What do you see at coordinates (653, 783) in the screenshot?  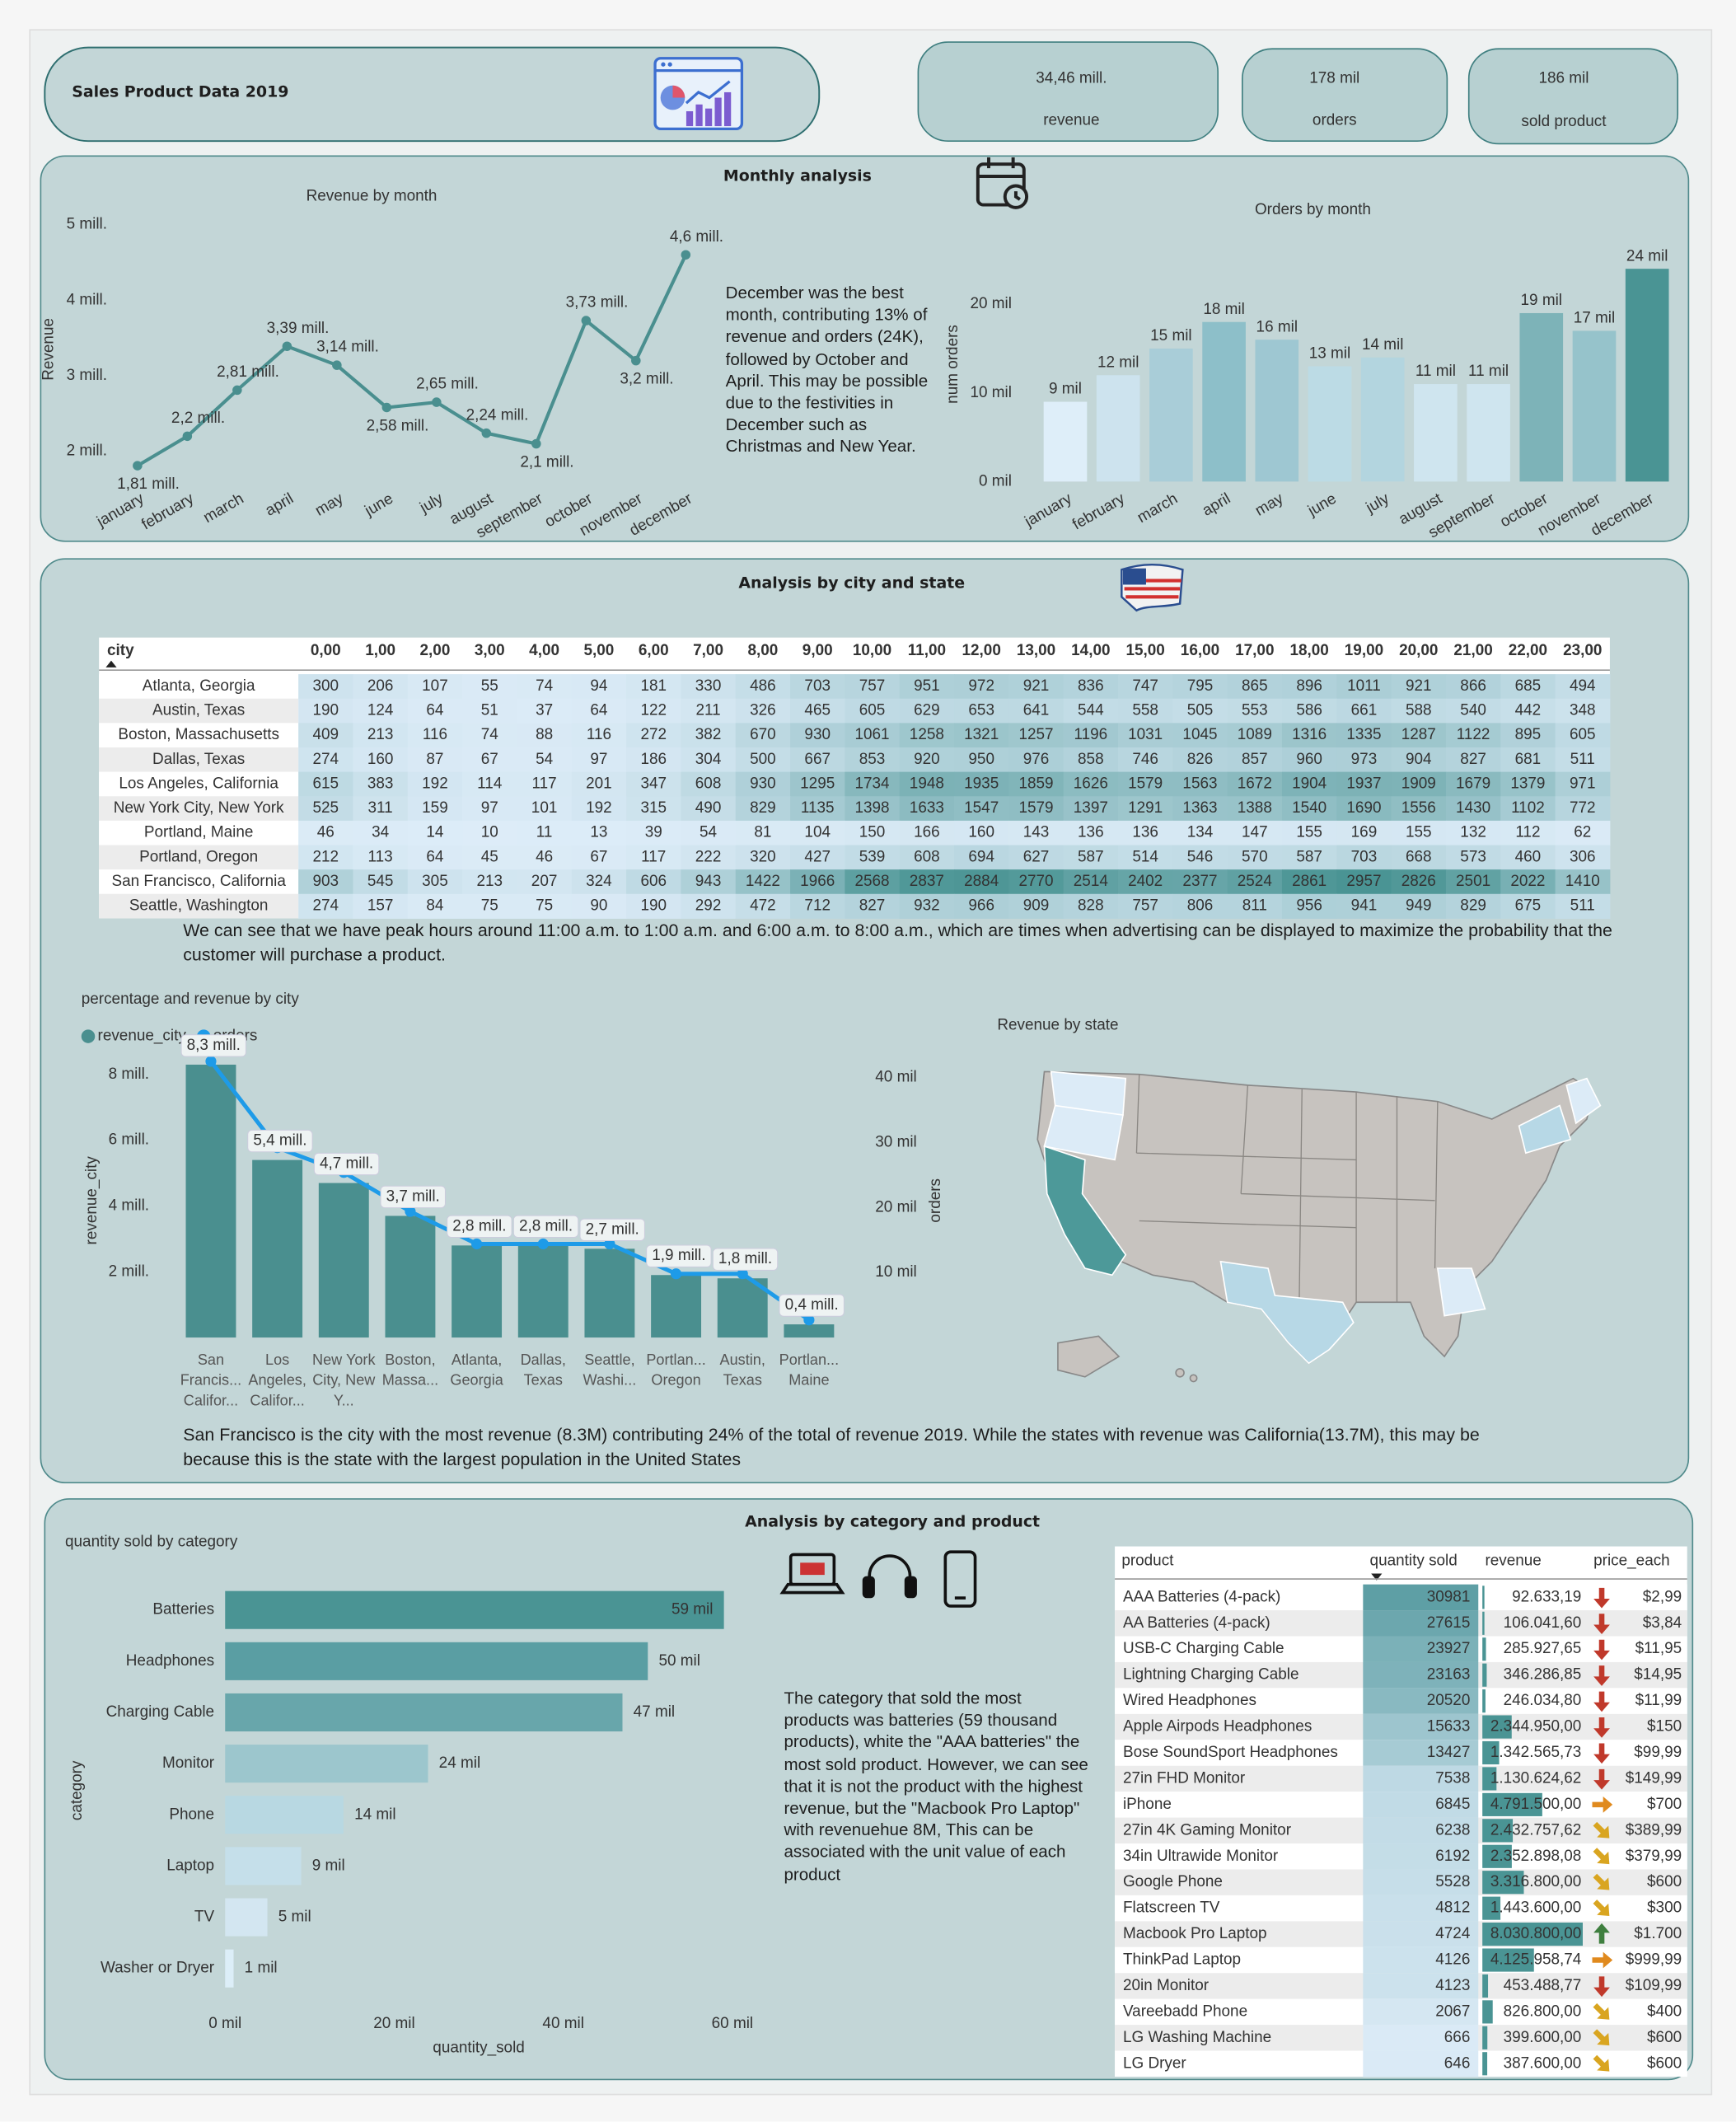 I see `cell-value: 347` at bounding box center [653, 783].